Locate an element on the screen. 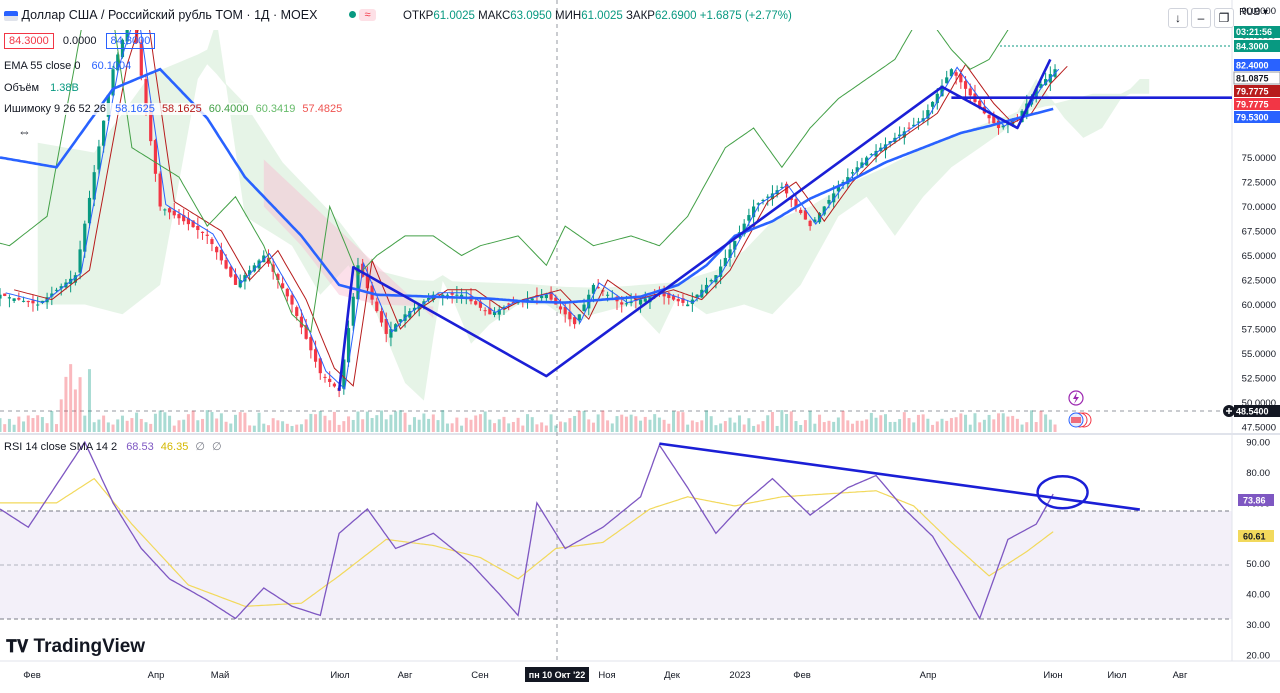 The width and height of the screenshot is (1280, 693). ema-legend: EMA 55 close 0 60.1004 is located at coordinates (68, 66).